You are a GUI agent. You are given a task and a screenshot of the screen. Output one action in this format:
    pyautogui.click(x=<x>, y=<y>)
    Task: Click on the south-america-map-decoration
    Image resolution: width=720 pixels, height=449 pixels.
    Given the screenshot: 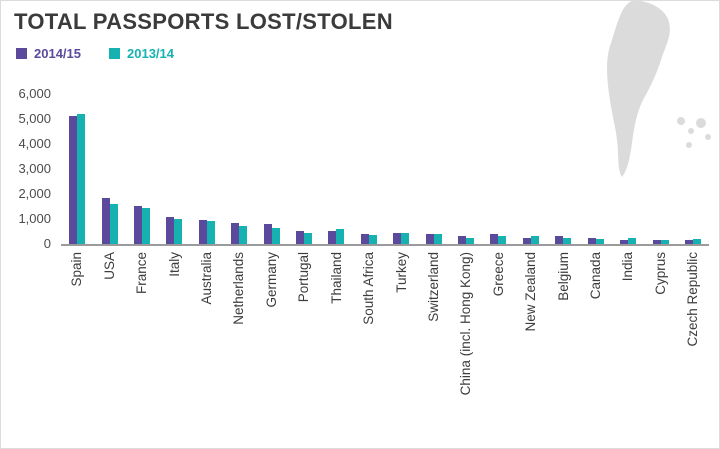 What is the action you would take?
    pyautogui.click(x=659, y=89)
    